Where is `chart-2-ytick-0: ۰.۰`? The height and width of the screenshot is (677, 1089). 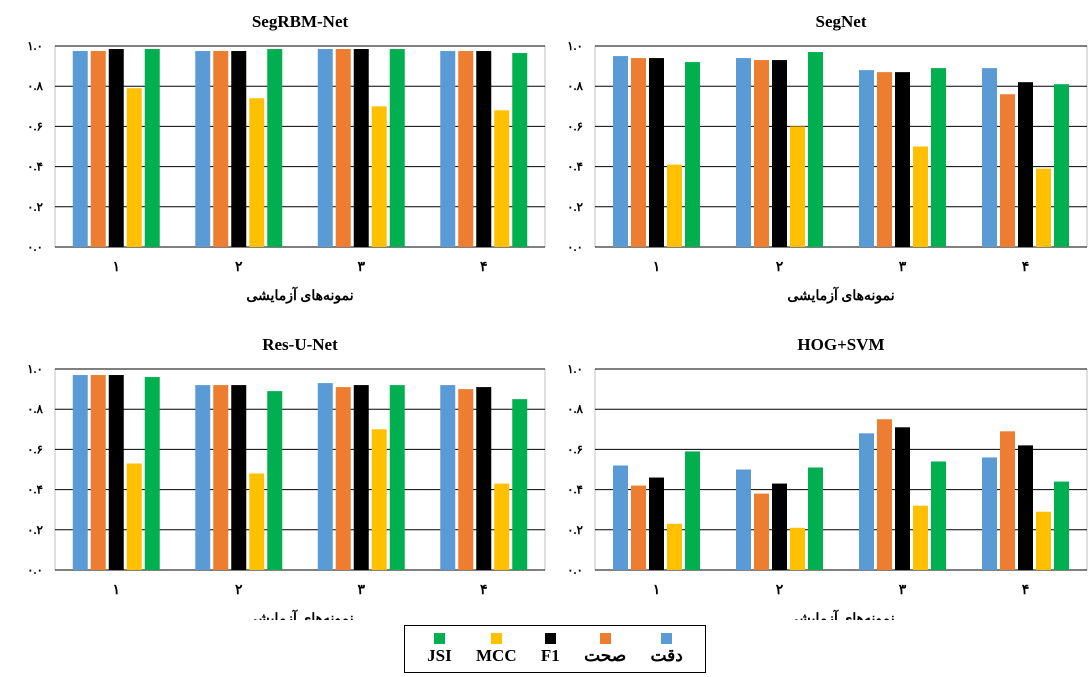
chart-2-ytick-0: ۰.۰ is located at coordinates (575, 247).